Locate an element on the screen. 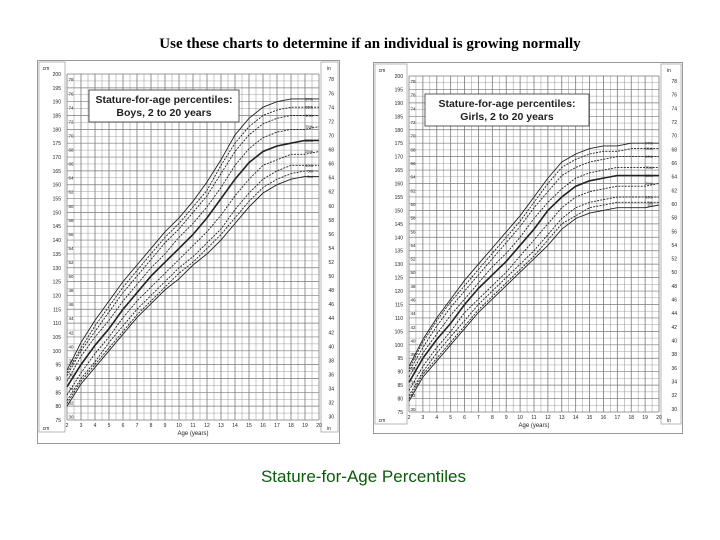 The image size is (720, 540). x-tick-label: 14 is located at coordinates (576, 418).